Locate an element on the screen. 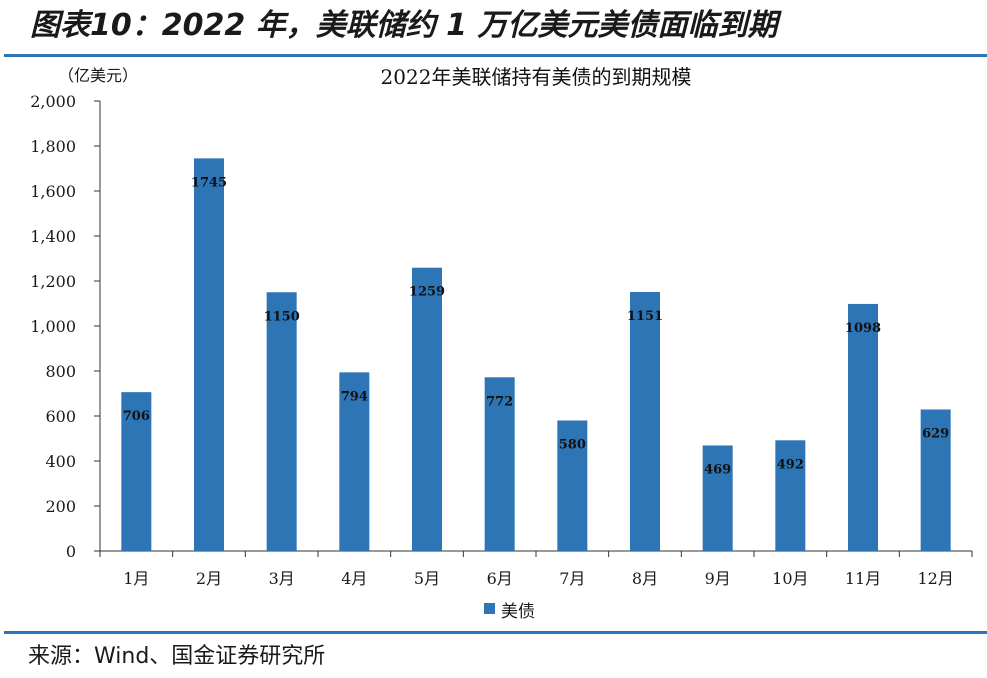 Image resolution: width=987 pixels, height=678 pixels. y-tick-label: 2,000 is located at coordinates (53, 101).